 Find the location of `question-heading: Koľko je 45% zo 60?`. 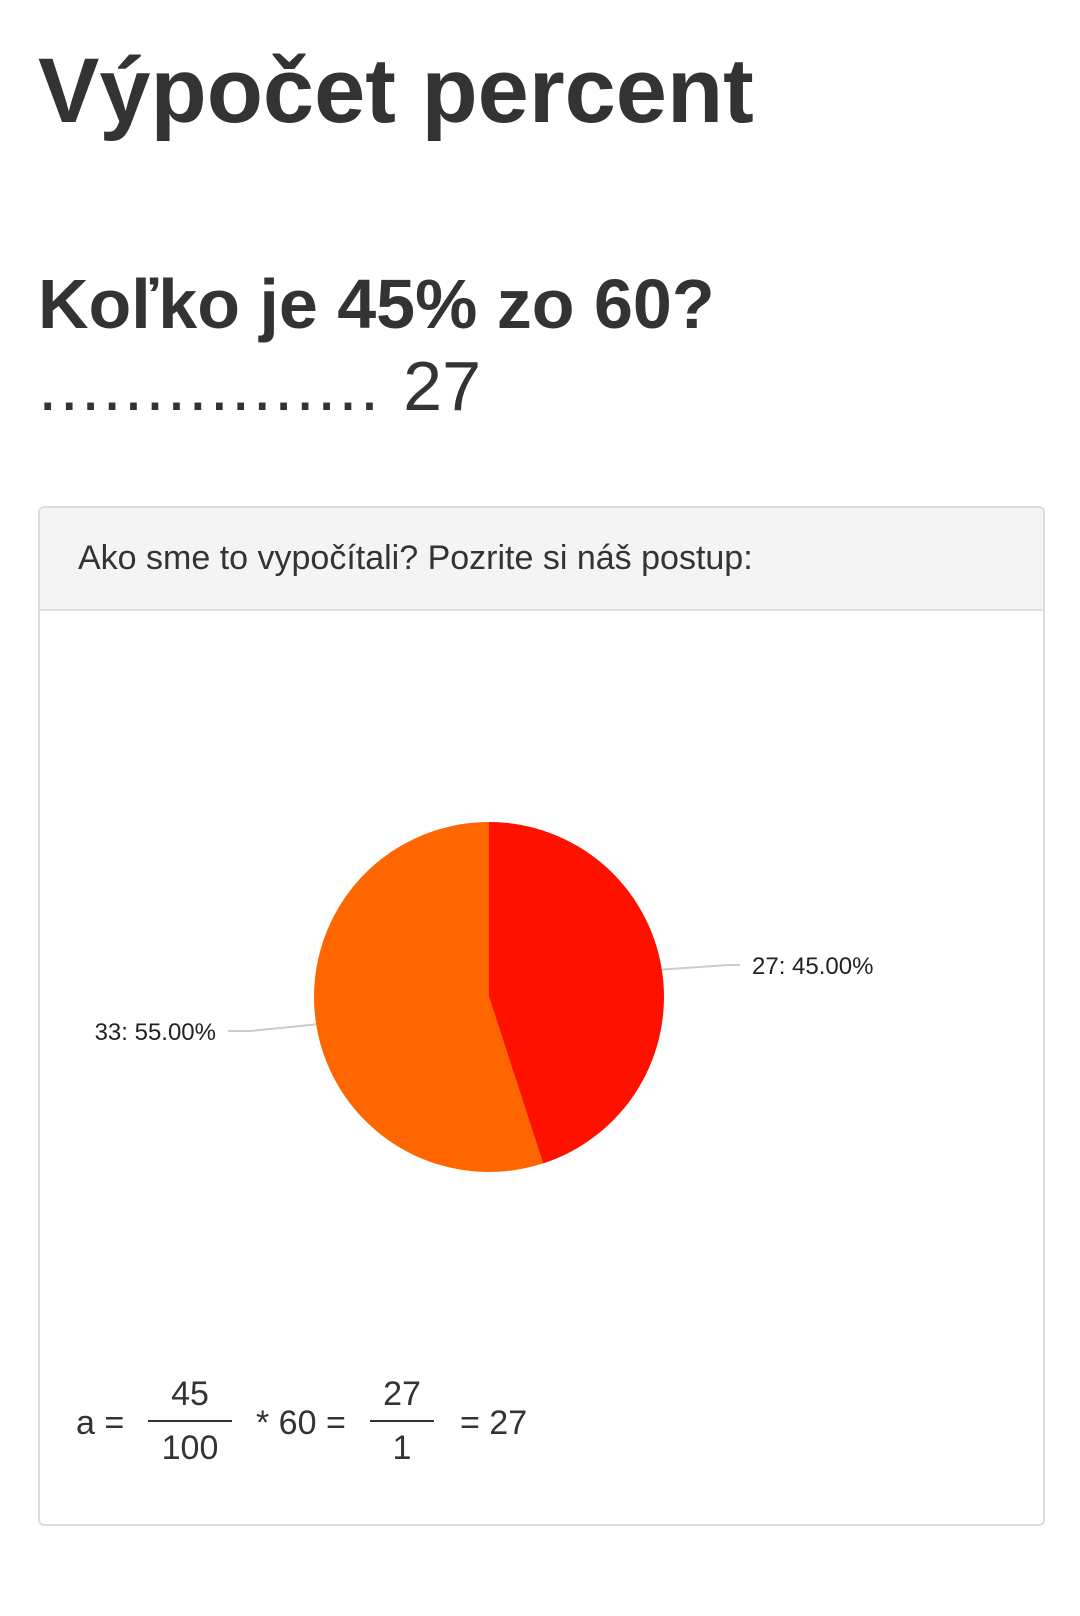

question-heading: Koľko je 45% zo 60? is located at coordinates (376, 304).